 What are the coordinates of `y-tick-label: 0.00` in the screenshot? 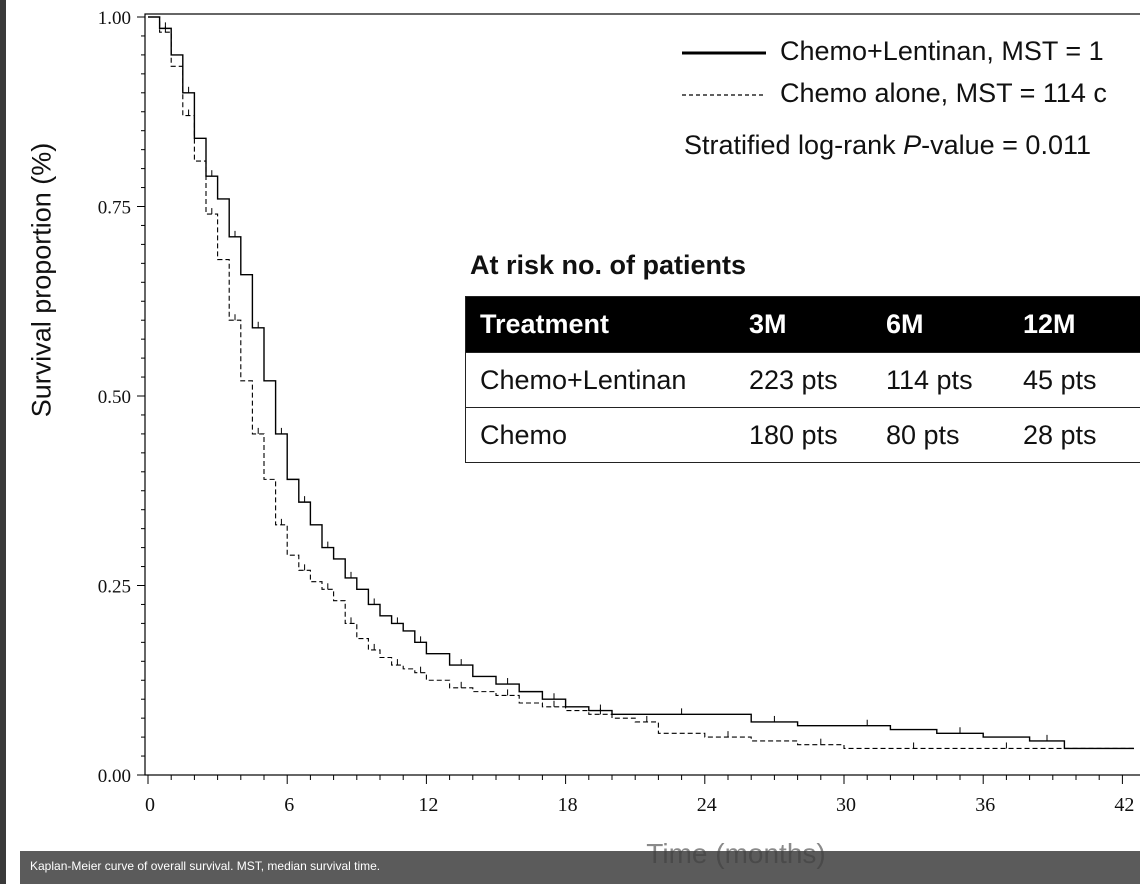 It's located at (114, 776).